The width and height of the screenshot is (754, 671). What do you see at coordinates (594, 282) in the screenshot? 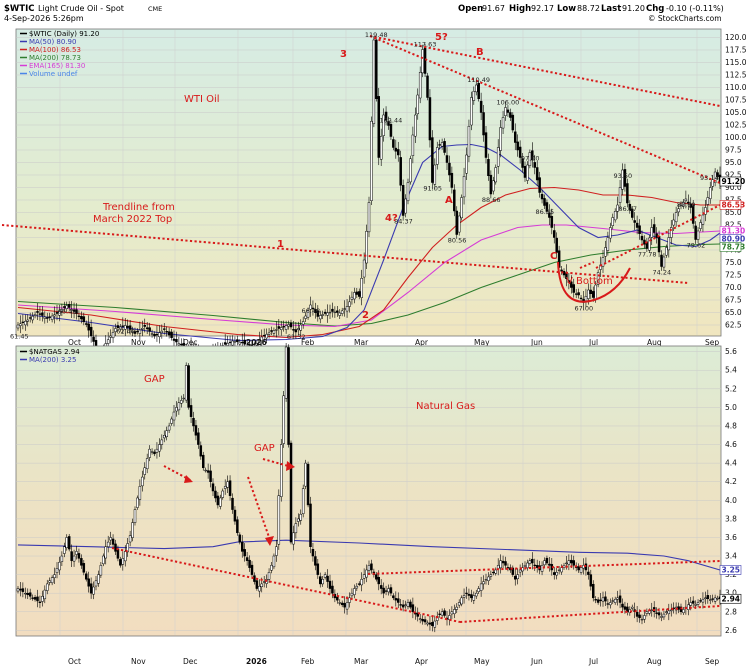
I see `v-bottom-arc` at bounding box center [594, 282].